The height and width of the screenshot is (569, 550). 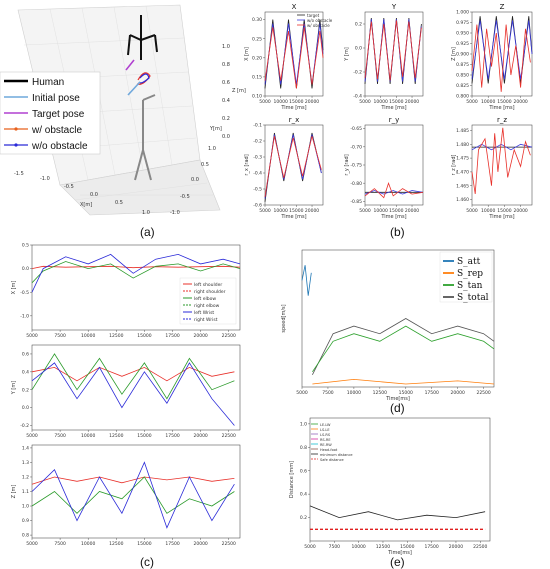 I want to click on legend-target-pose: Target pose, so click(x=58, y=114).